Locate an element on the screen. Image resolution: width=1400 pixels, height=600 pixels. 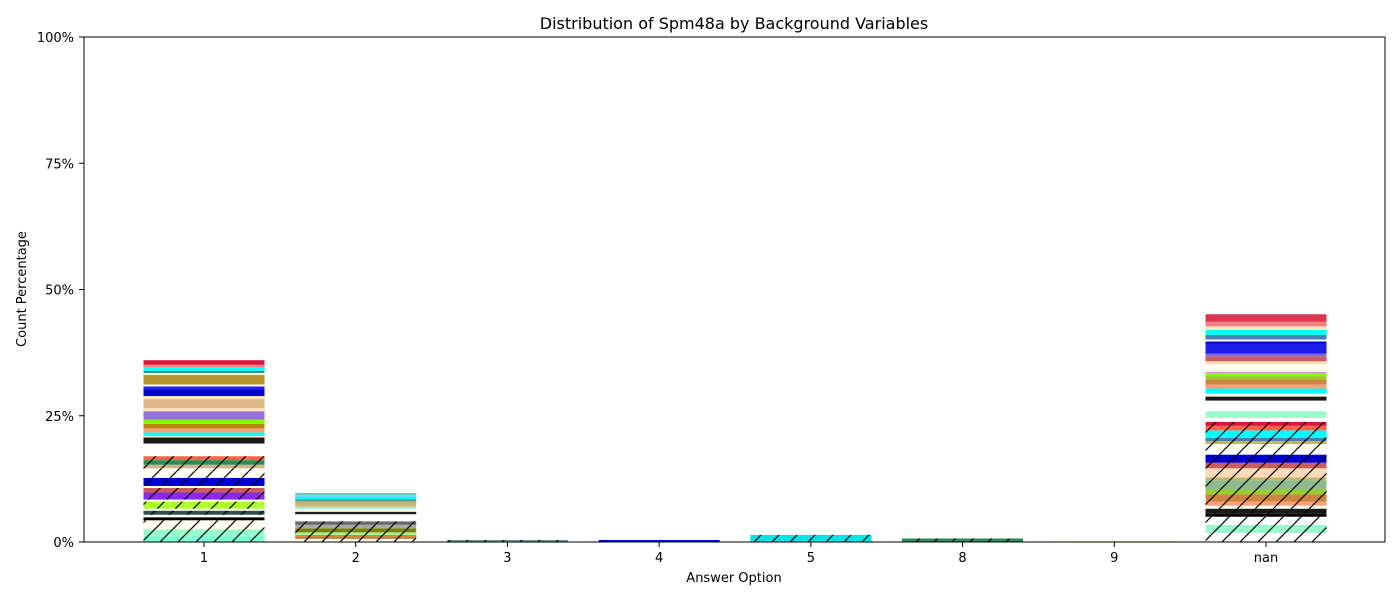
x-tick-label: 1 is located at coordinates (204, 558).